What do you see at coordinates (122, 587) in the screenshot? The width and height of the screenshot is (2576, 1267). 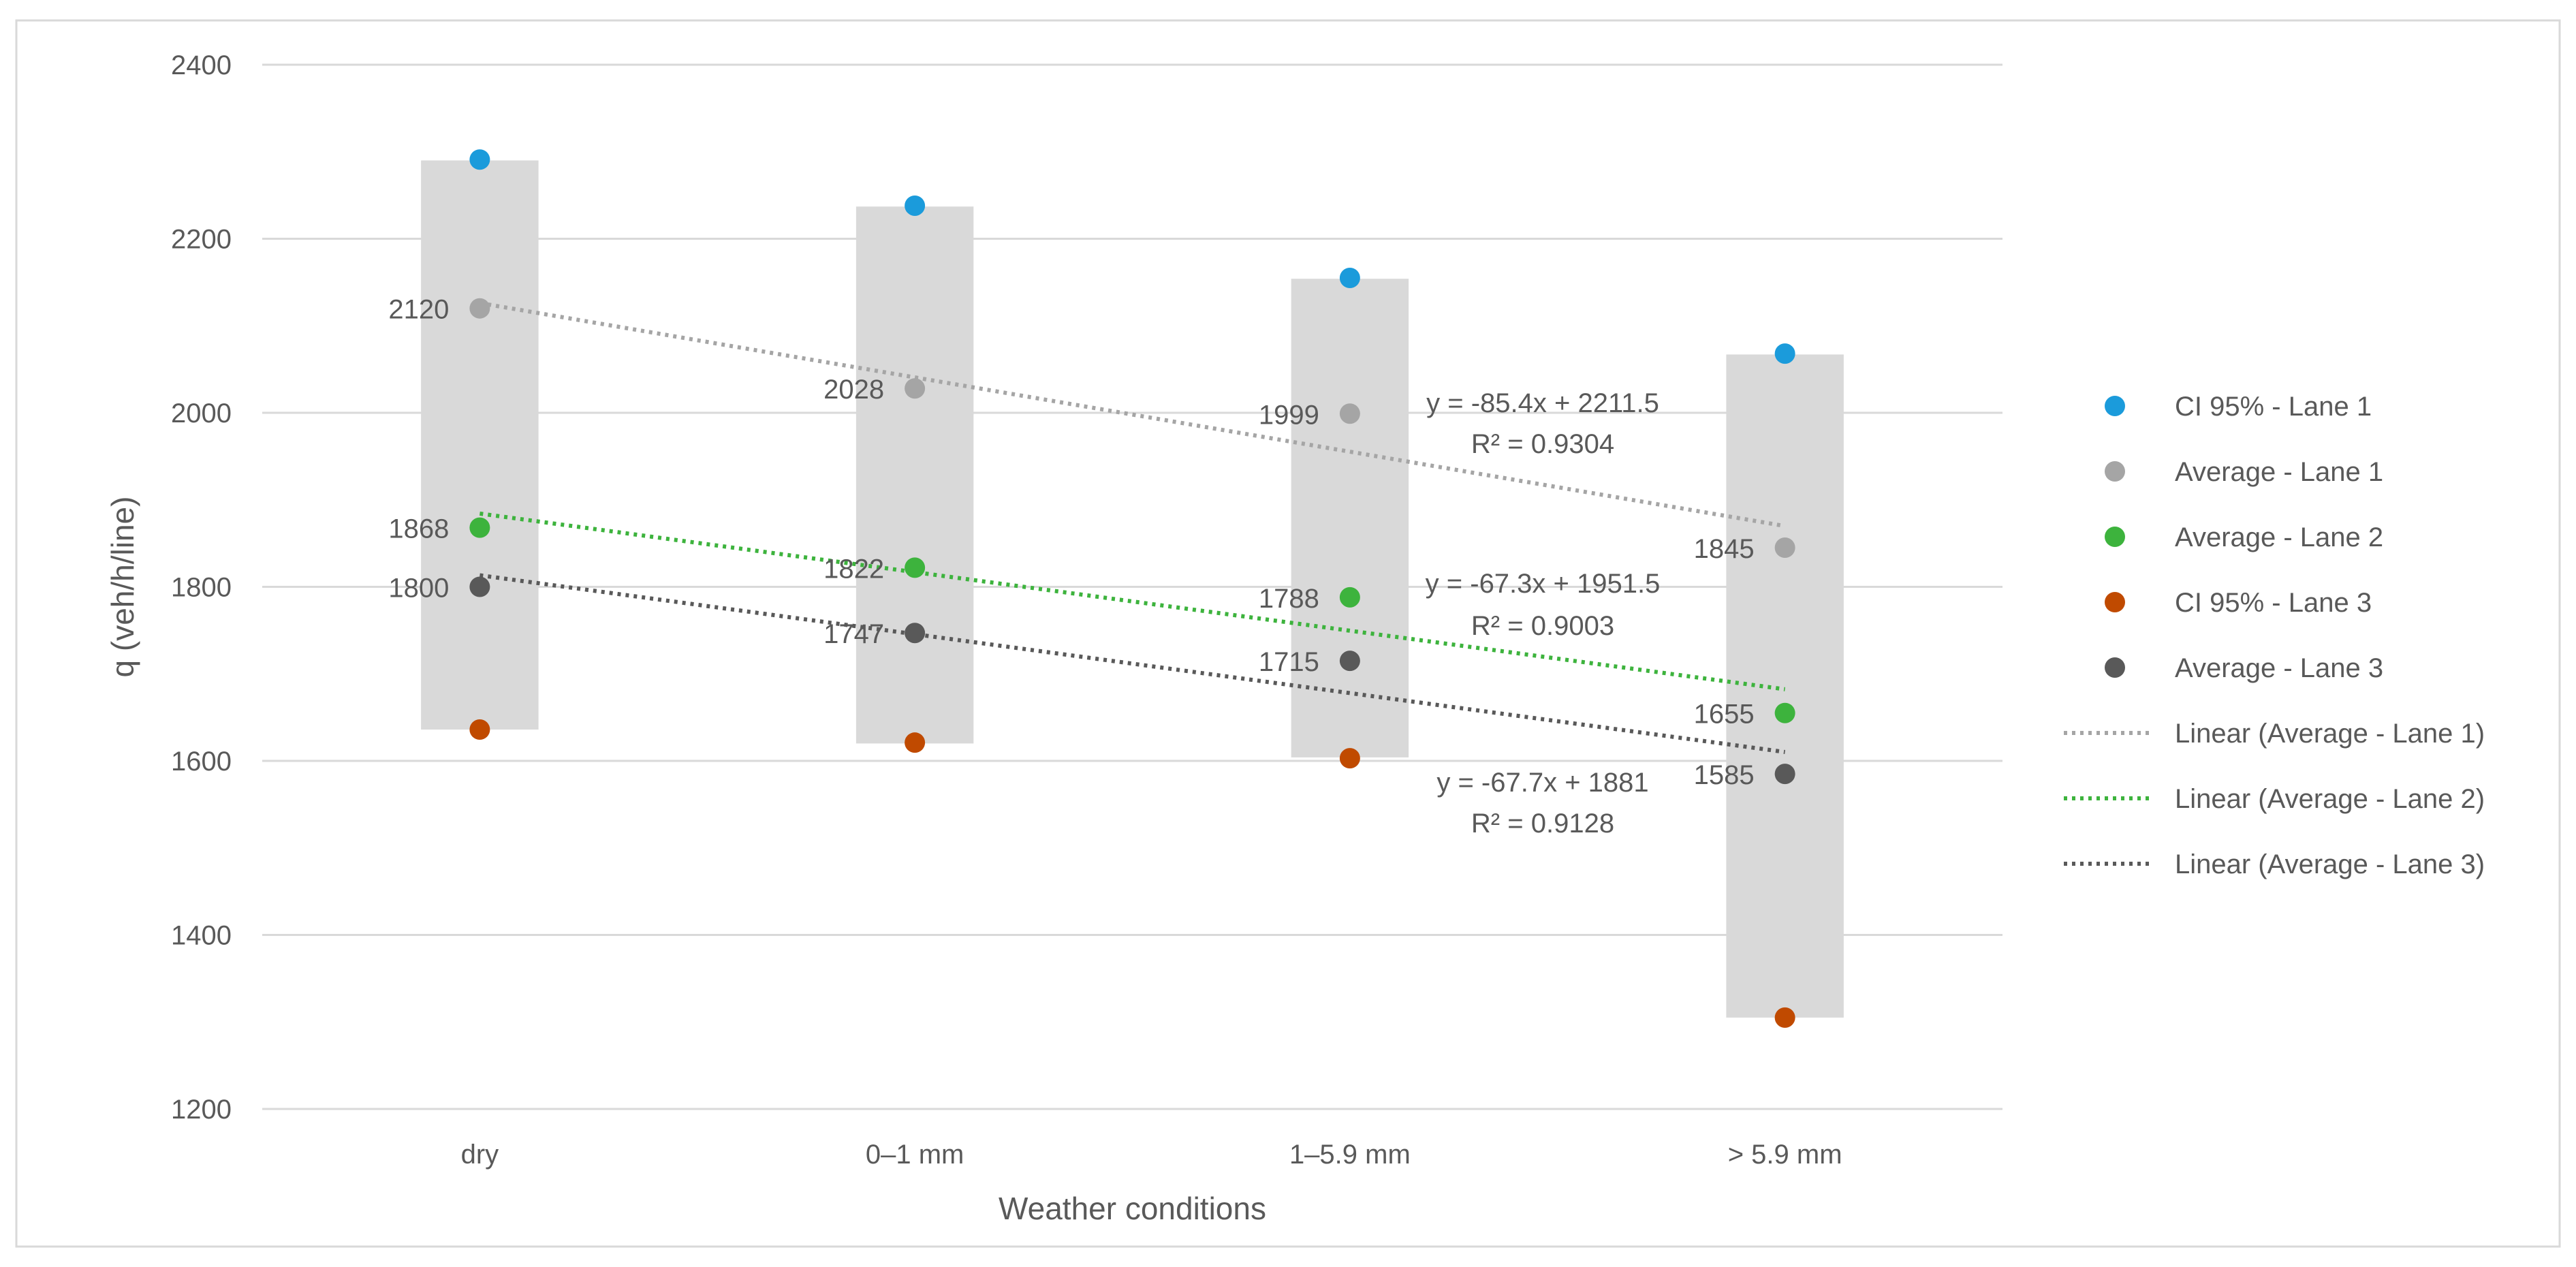 I see `y-axis-title: q (veh/h/line)` at bounding box center [122, 587].